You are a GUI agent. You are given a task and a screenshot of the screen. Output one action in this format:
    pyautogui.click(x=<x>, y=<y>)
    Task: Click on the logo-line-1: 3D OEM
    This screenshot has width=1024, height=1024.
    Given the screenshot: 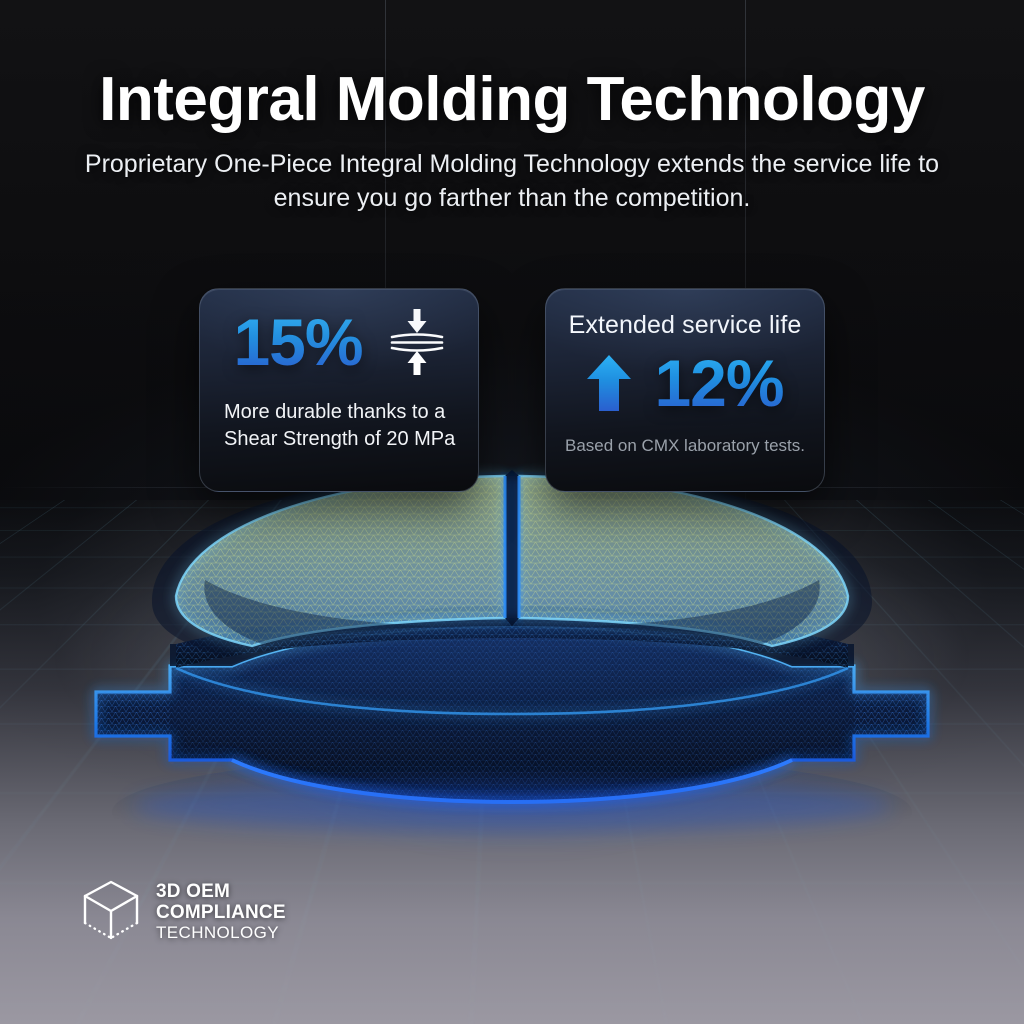 What is the action you would take?
    pyautogui.click(x=193, y=891)
    